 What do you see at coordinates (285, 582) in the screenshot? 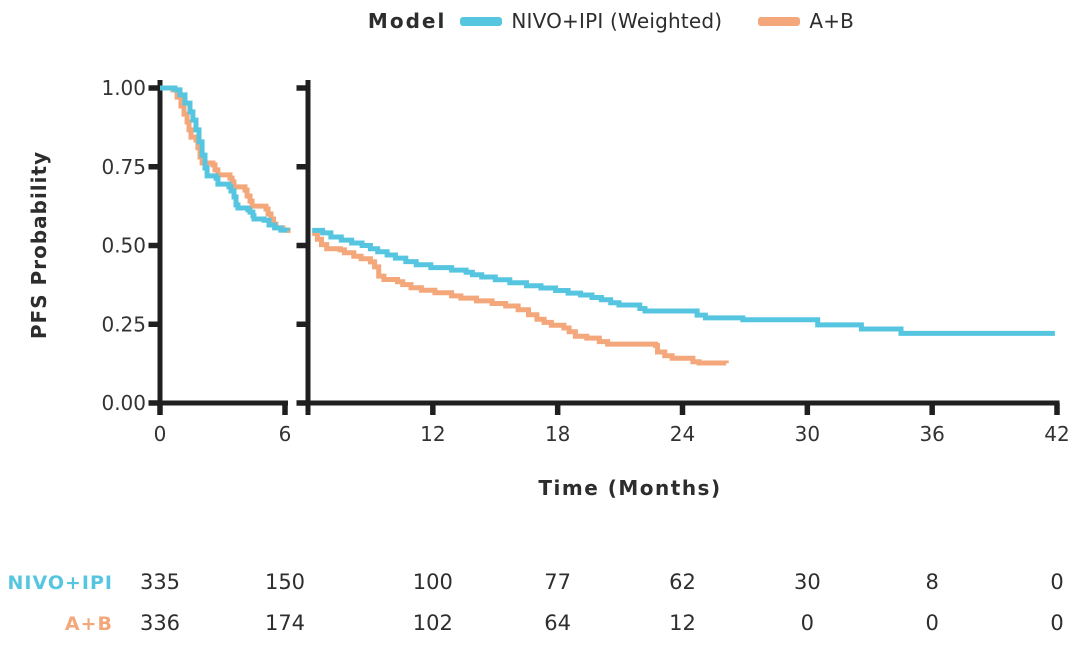
I see `risk-count: 150` at bounding box center [285, 582].